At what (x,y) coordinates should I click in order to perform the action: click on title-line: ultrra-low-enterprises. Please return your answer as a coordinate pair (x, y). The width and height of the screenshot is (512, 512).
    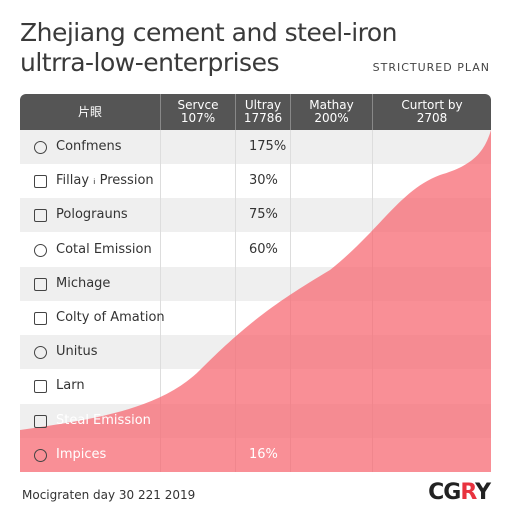
    Looking at the image, I should click on (149, 62).